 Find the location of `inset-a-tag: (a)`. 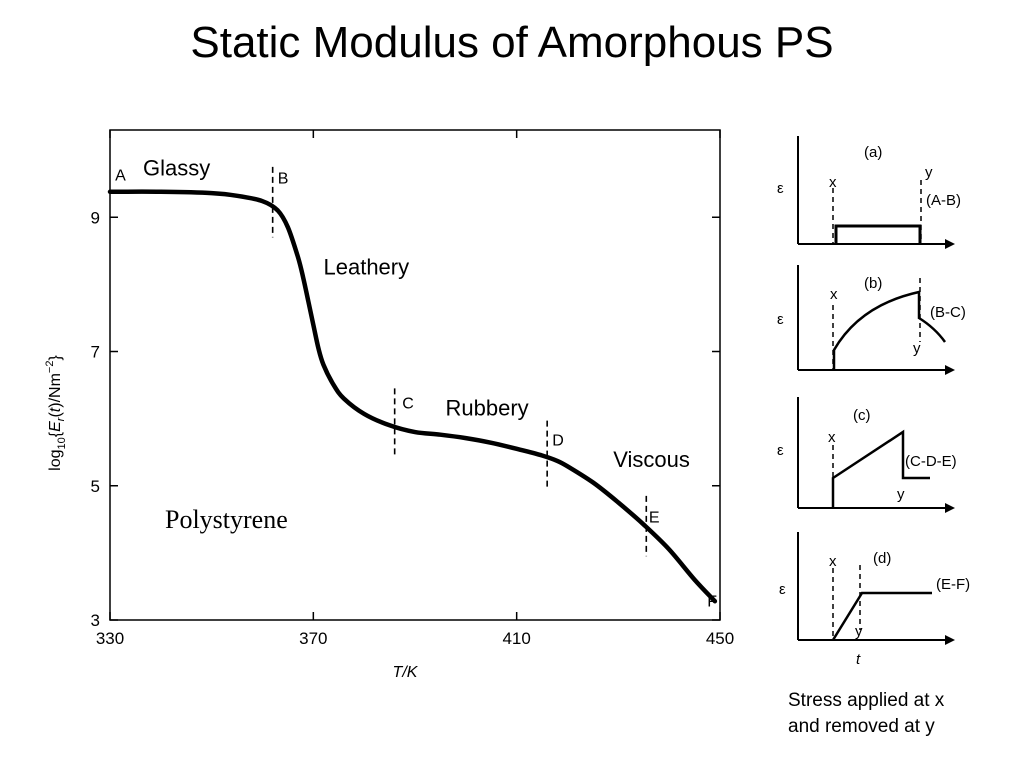

inset-a-tag: (a) is located at coordinates (873, 152).